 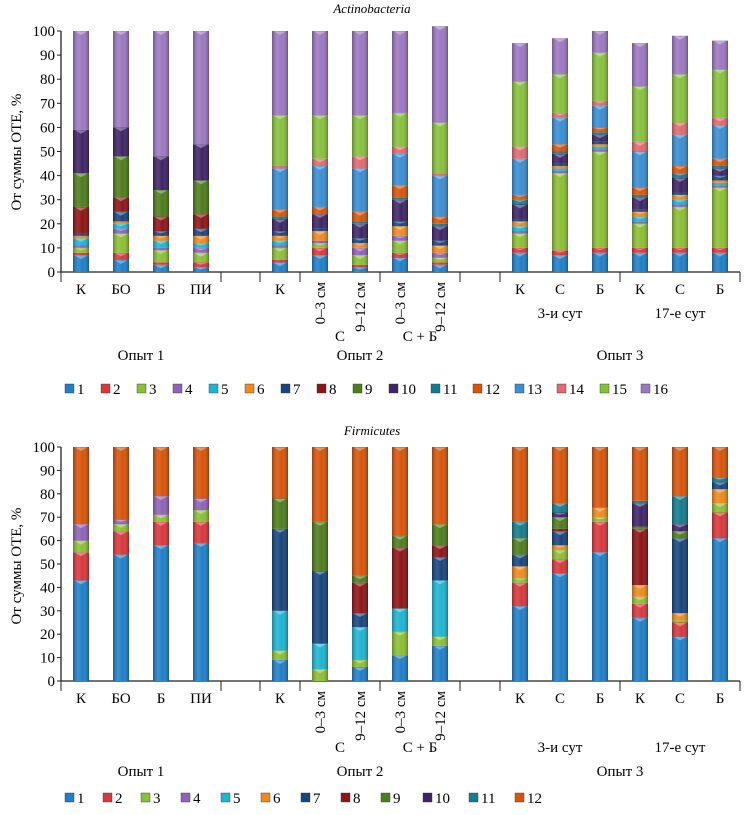 I want to click on x-category-label: 0–3 см, so click(x=401, y=711).